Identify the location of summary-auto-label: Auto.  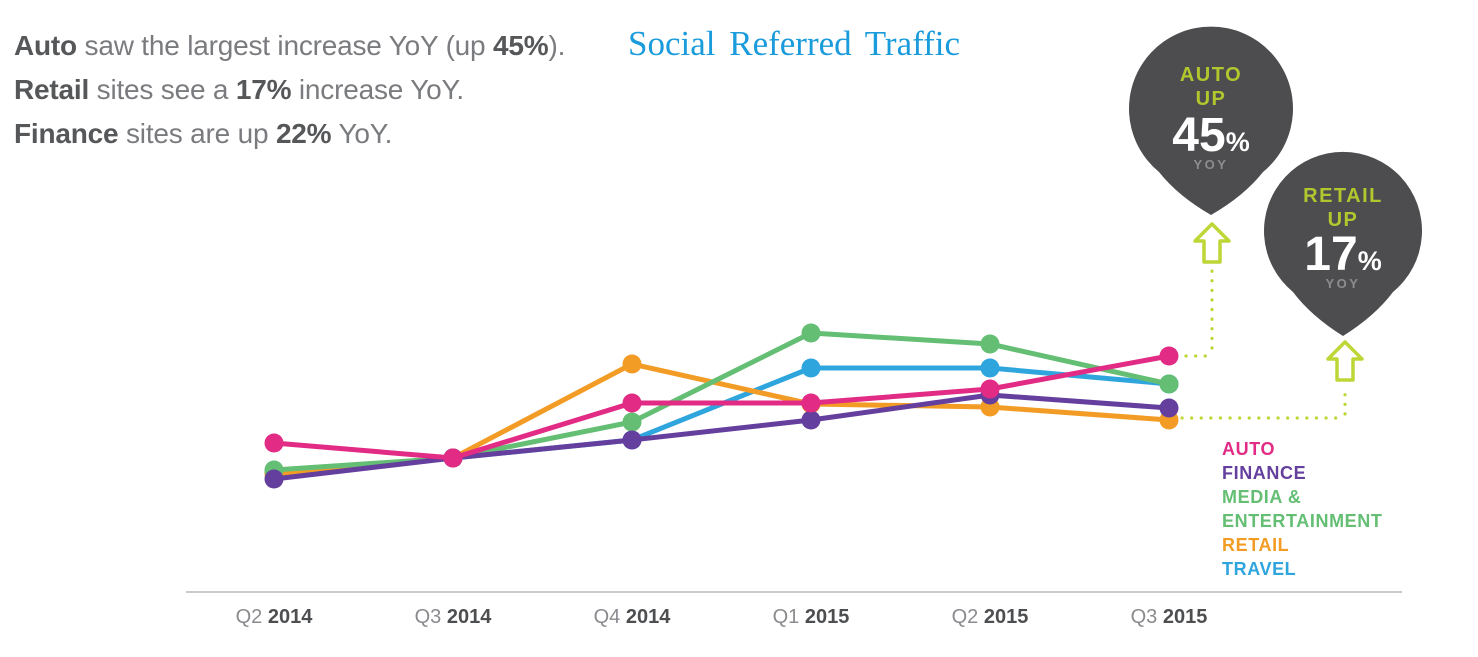
(45, 45).